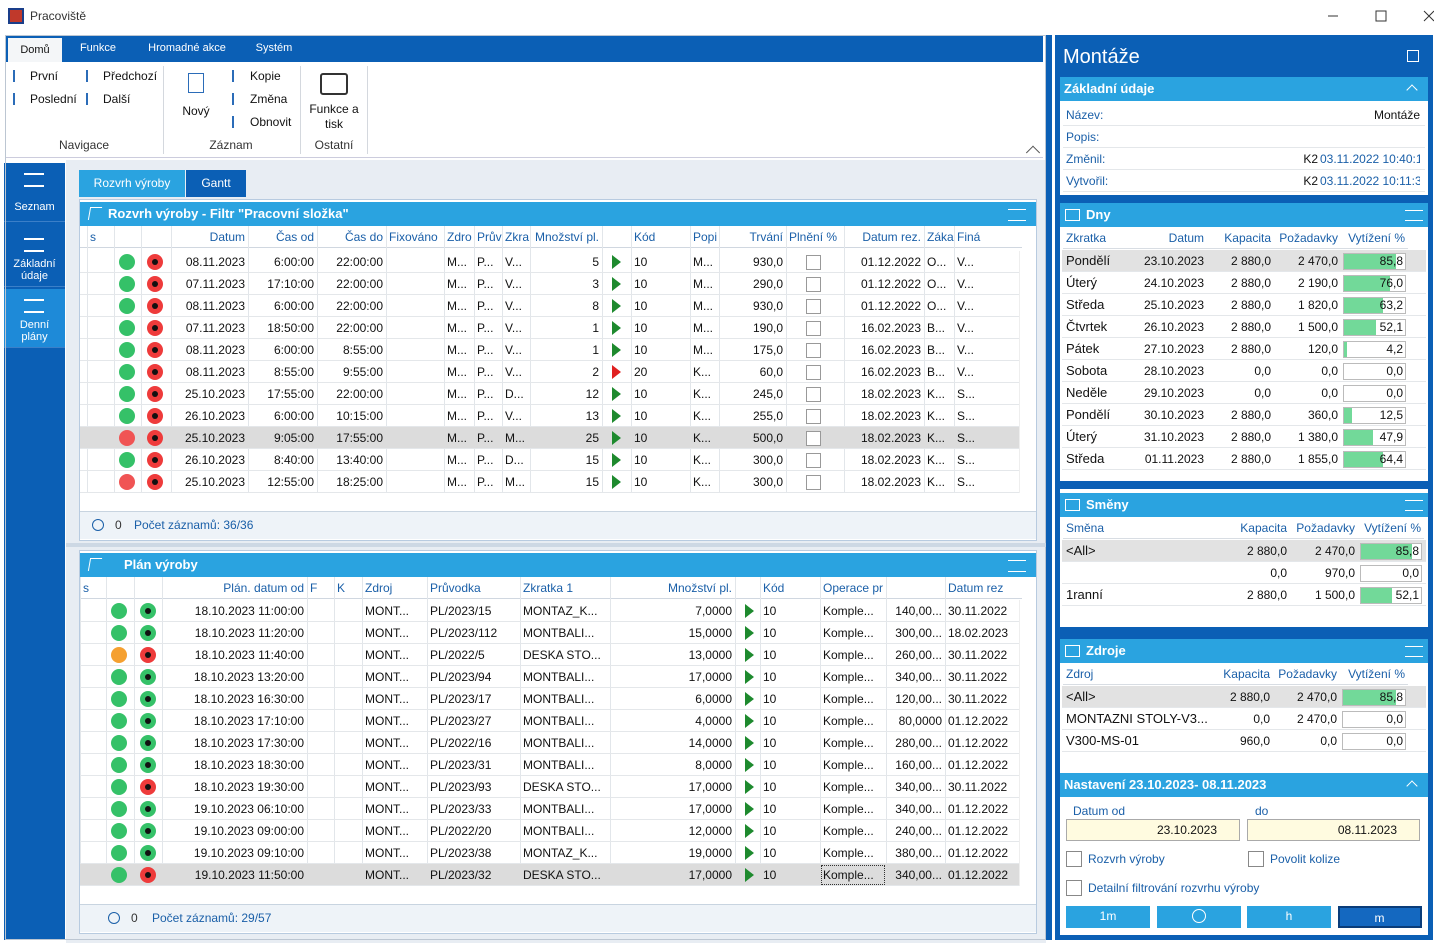  I want to click on column-header: Vytížení %, so click(1374, 674).